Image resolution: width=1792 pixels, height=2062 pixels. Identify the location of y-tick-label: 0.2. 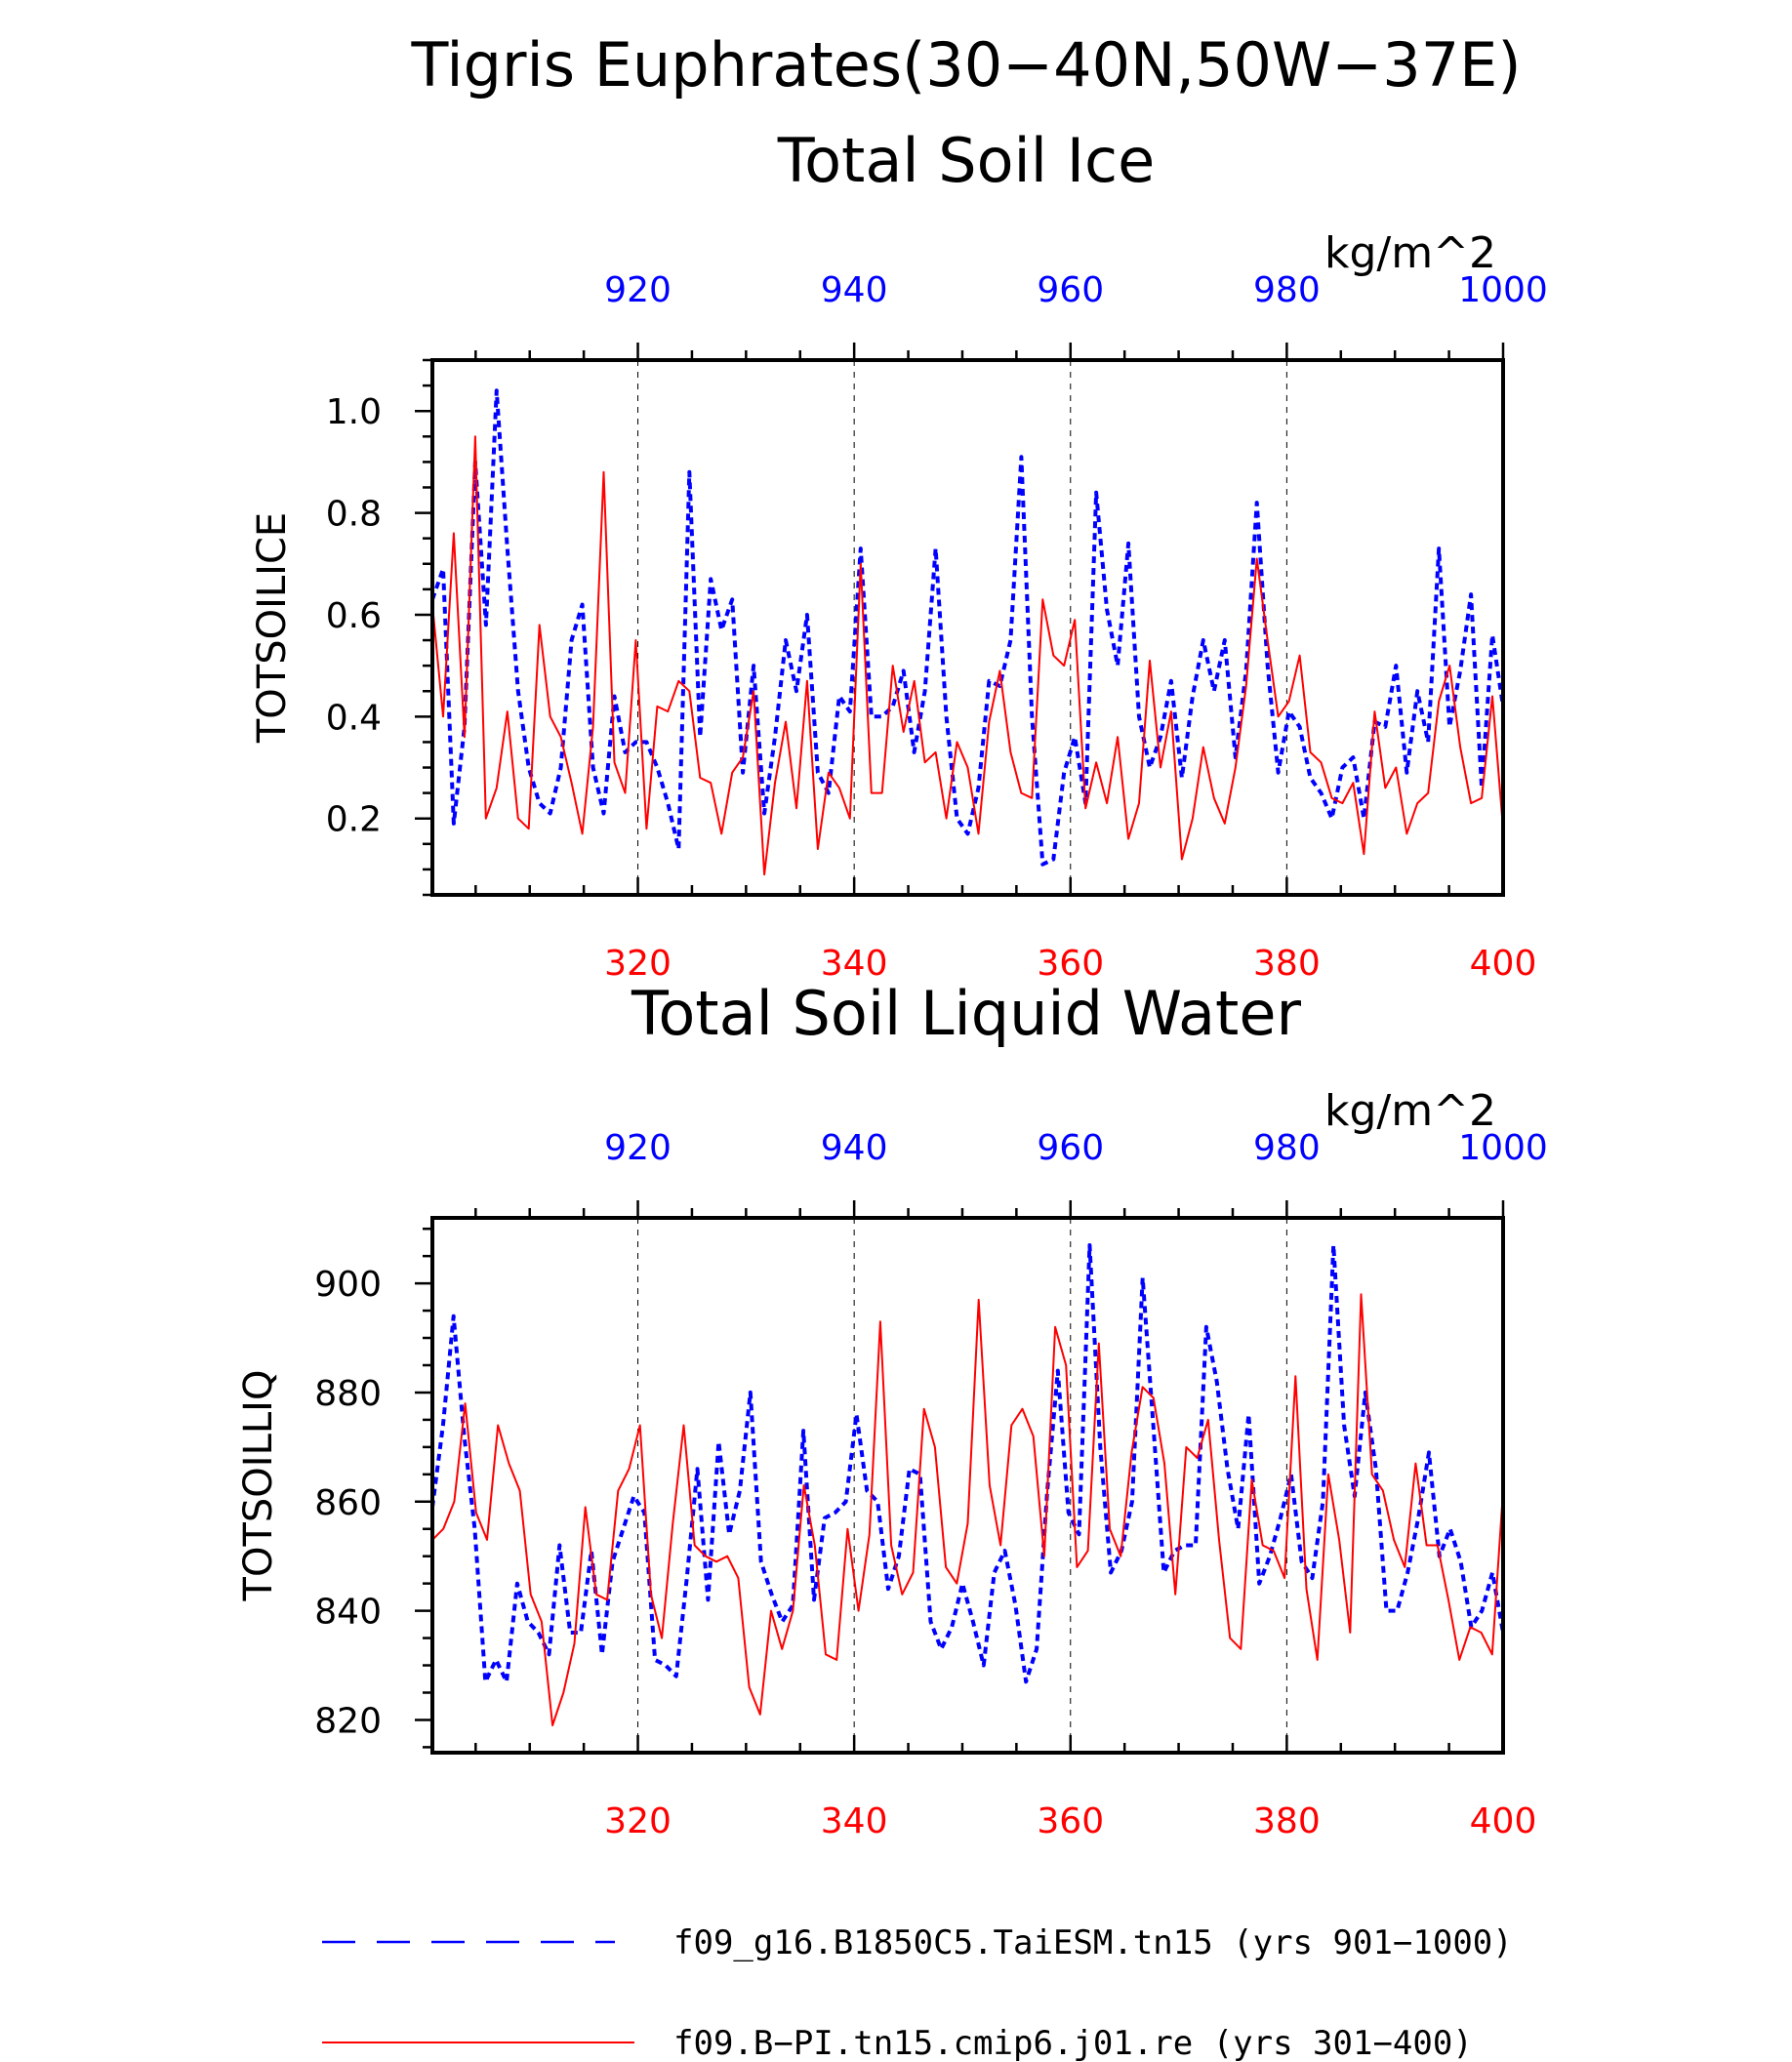
(354, 820).